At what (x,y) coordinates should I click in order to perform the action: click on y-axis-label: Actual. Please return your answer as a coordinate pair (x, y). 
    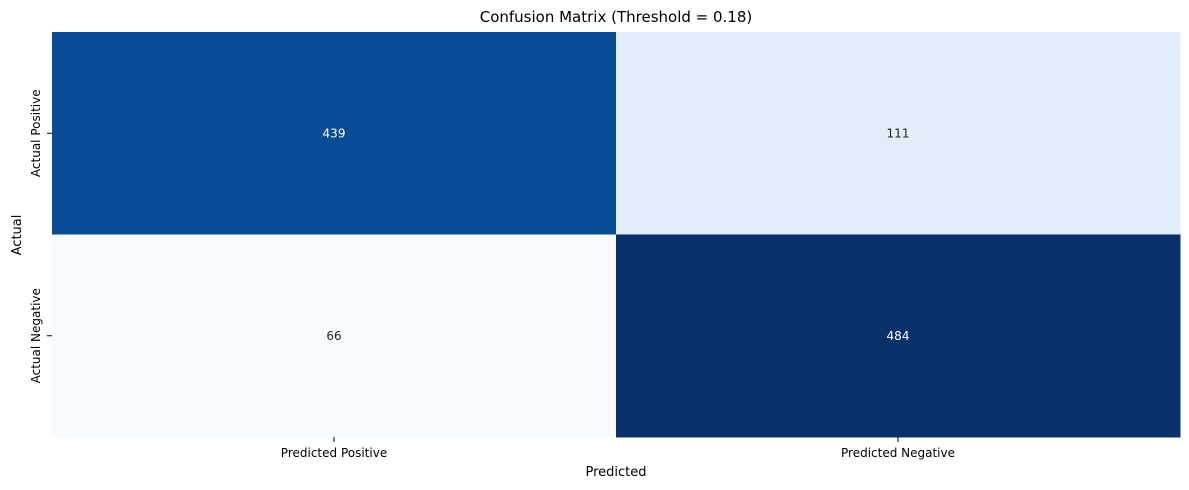
    Looking at the image, I should click on (17, 235).